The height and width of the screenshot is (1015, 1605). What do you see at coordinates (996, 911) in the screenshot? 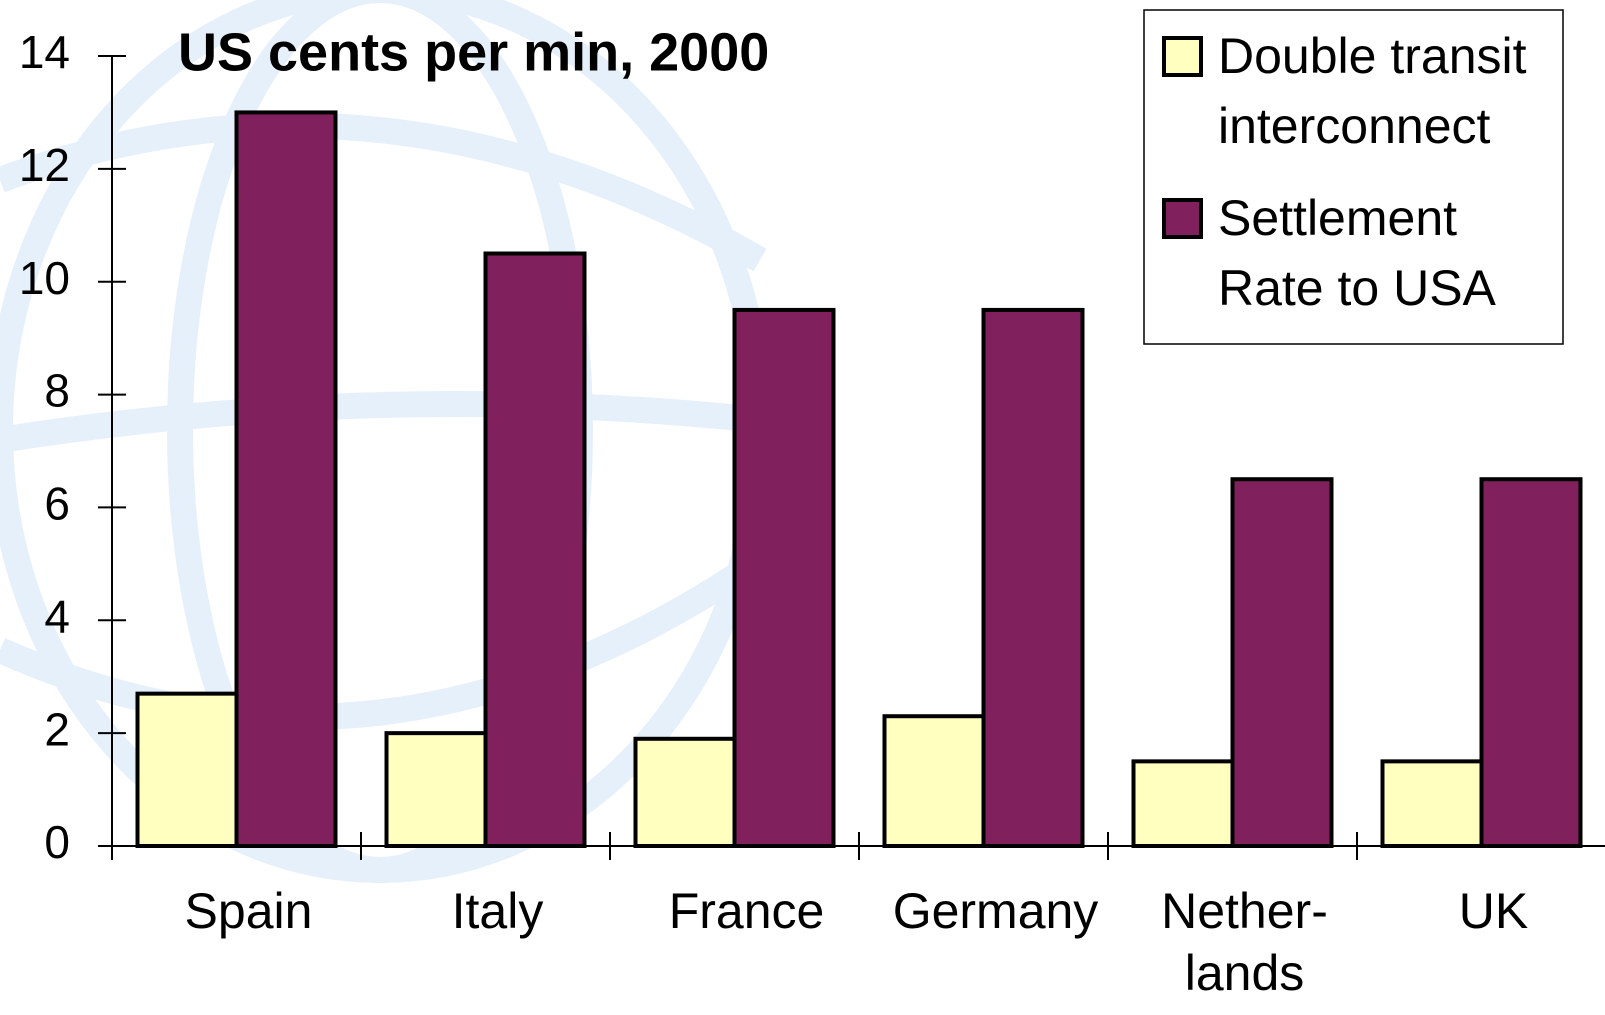
I see `x-tick-label: Germany` at bounding box center [996, 911].